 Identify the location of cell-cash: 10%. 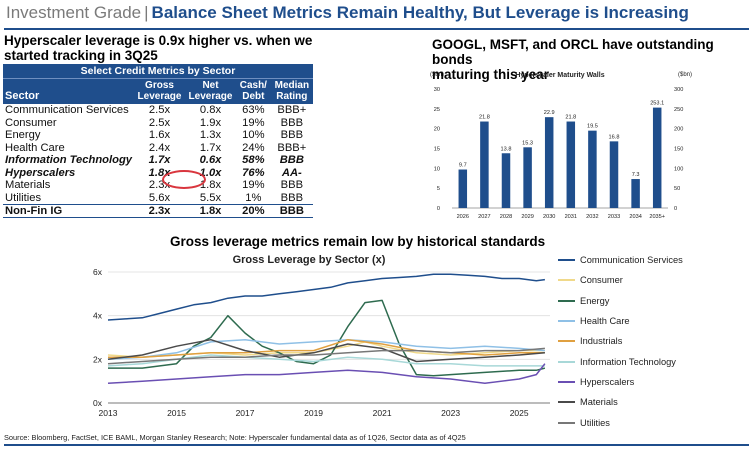
(253, 135).